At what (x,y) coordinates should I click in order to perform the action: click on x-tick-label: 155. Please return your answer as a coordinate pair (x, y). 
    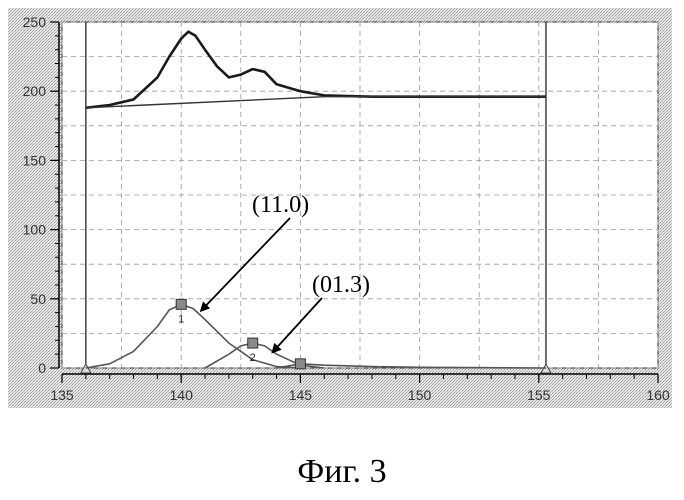
    Looking at the image, I should click on (539, 395).